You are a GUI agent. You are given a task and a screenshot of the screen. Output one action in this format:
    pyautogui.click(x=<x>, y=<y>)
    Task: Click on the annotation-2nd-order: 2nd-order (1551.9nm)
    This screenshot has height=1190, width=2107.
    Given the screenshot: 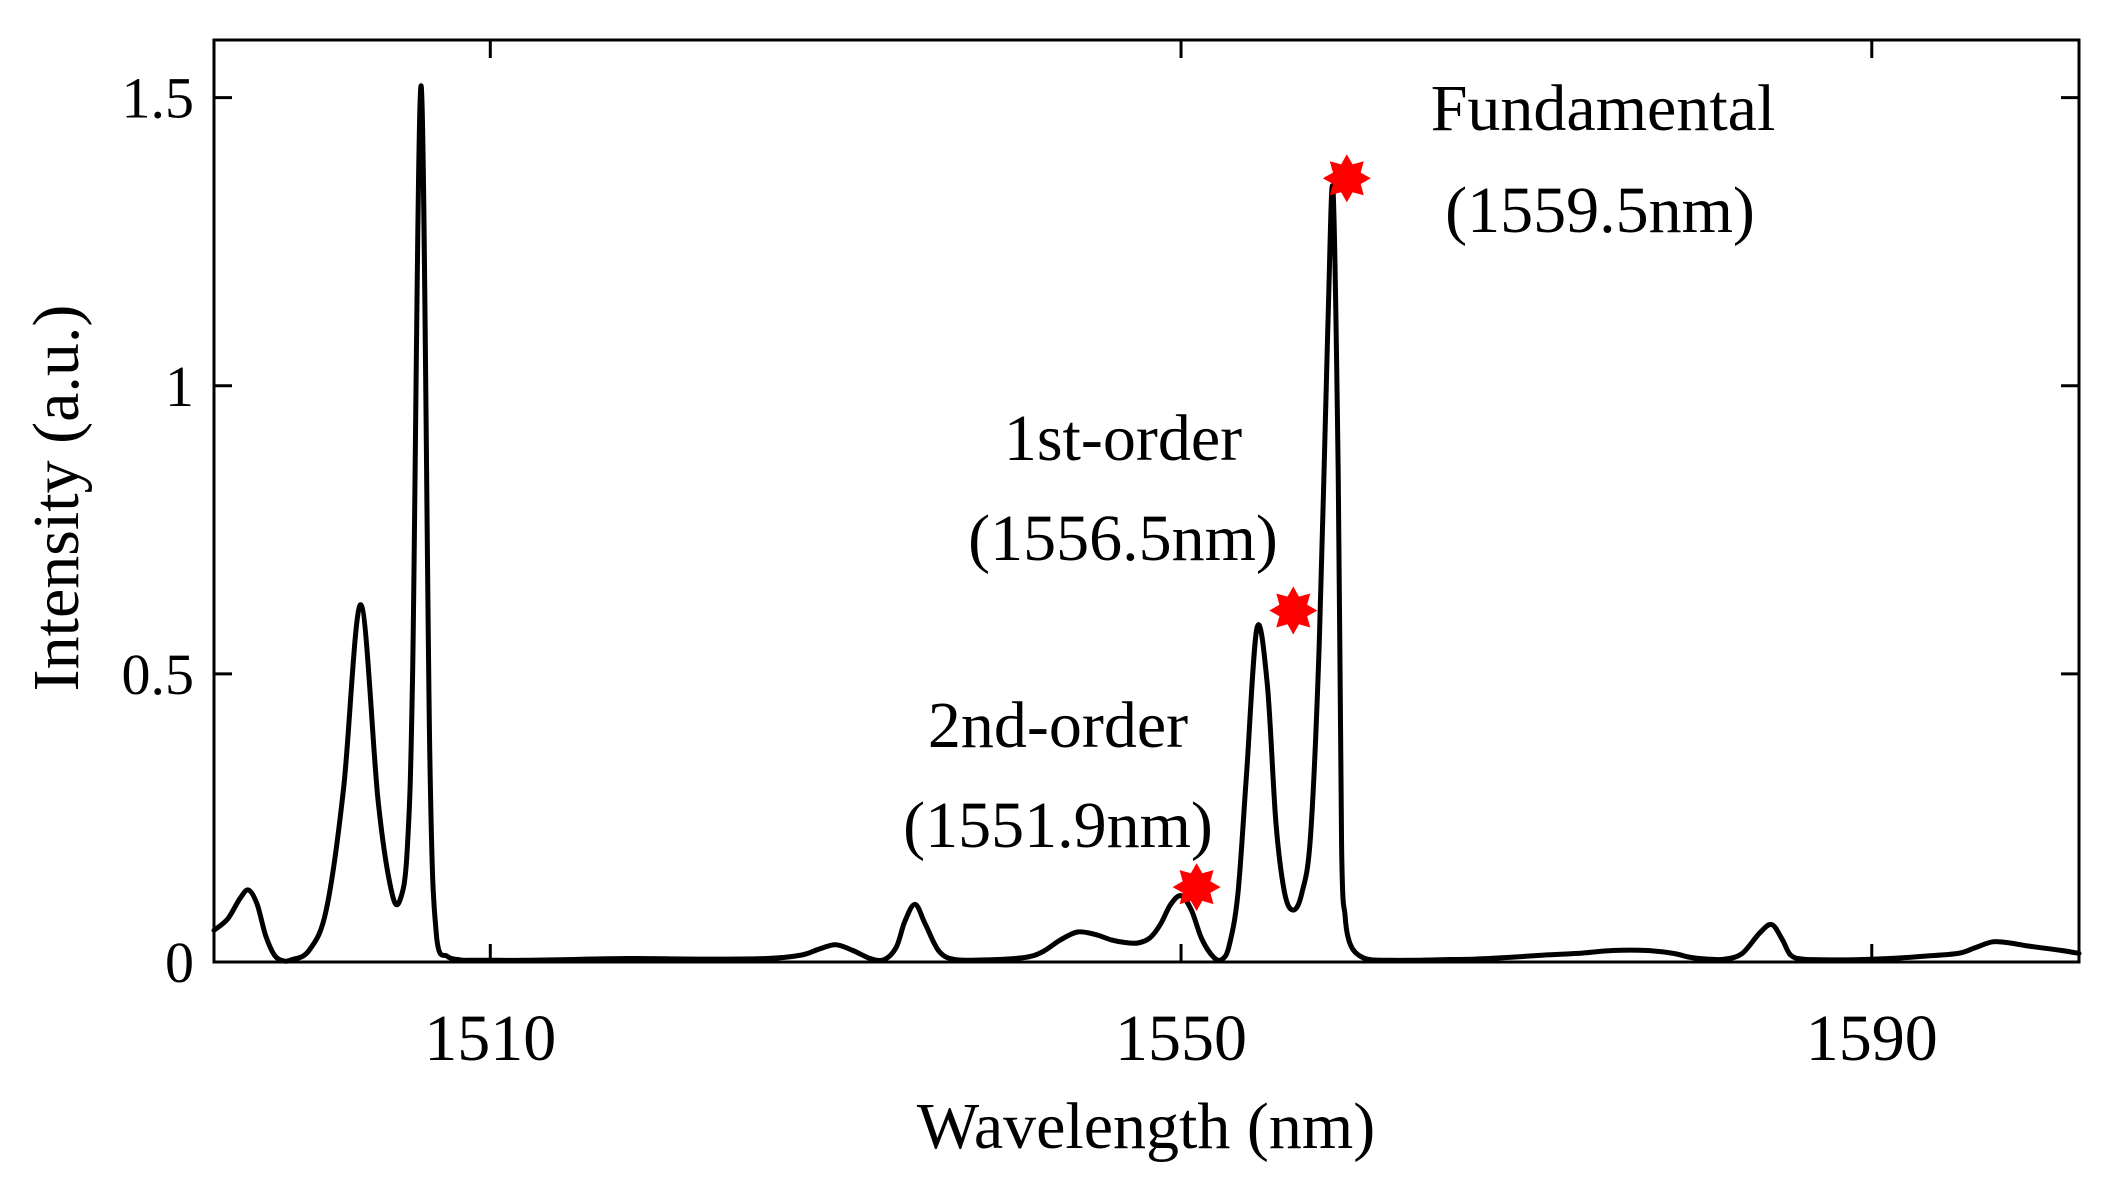 What is the action you would take?
    pyautogui.click(x=1058, y=775)
    